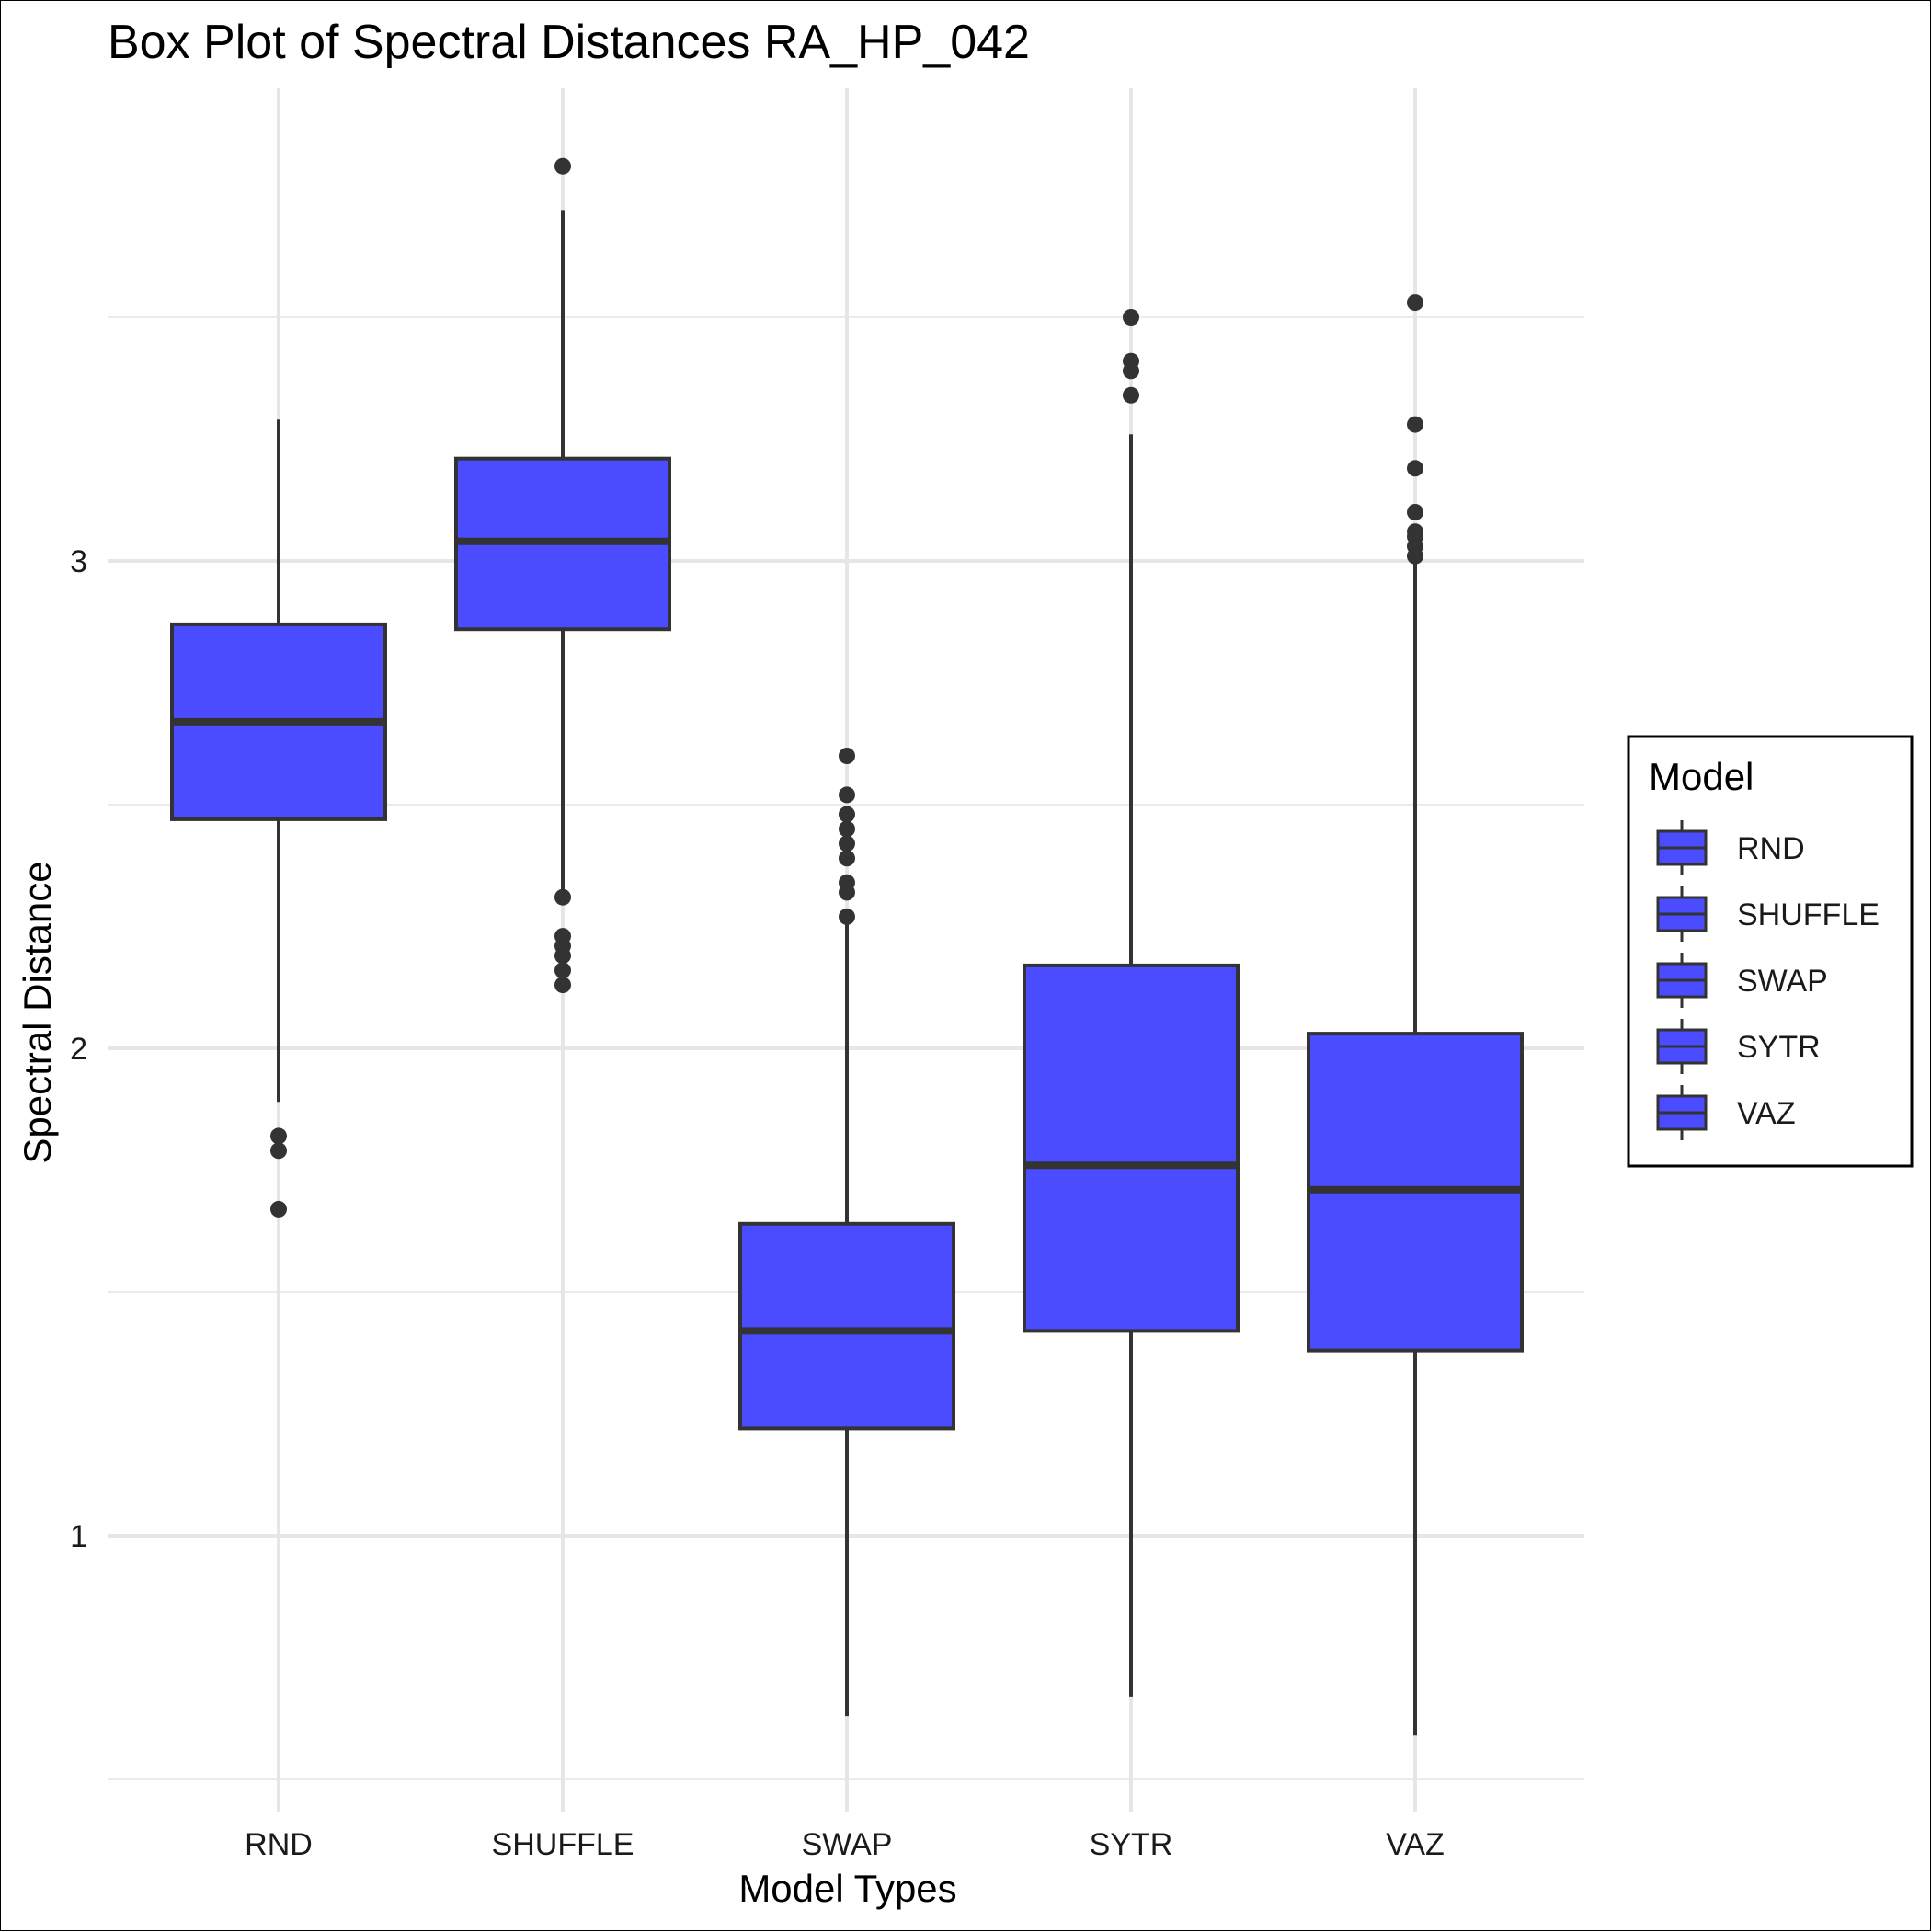 This screenshot has height=1932, width=1931. I want to click on box-vaz, so click(1416, 1015).